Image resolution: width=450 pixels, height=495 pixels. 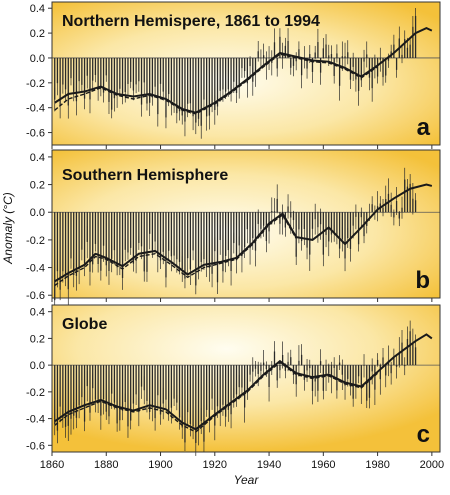 What do you see at coordinates (423, 434) in the screenshot?
I see `panel-letter: c` at bounding box center [423, 434].